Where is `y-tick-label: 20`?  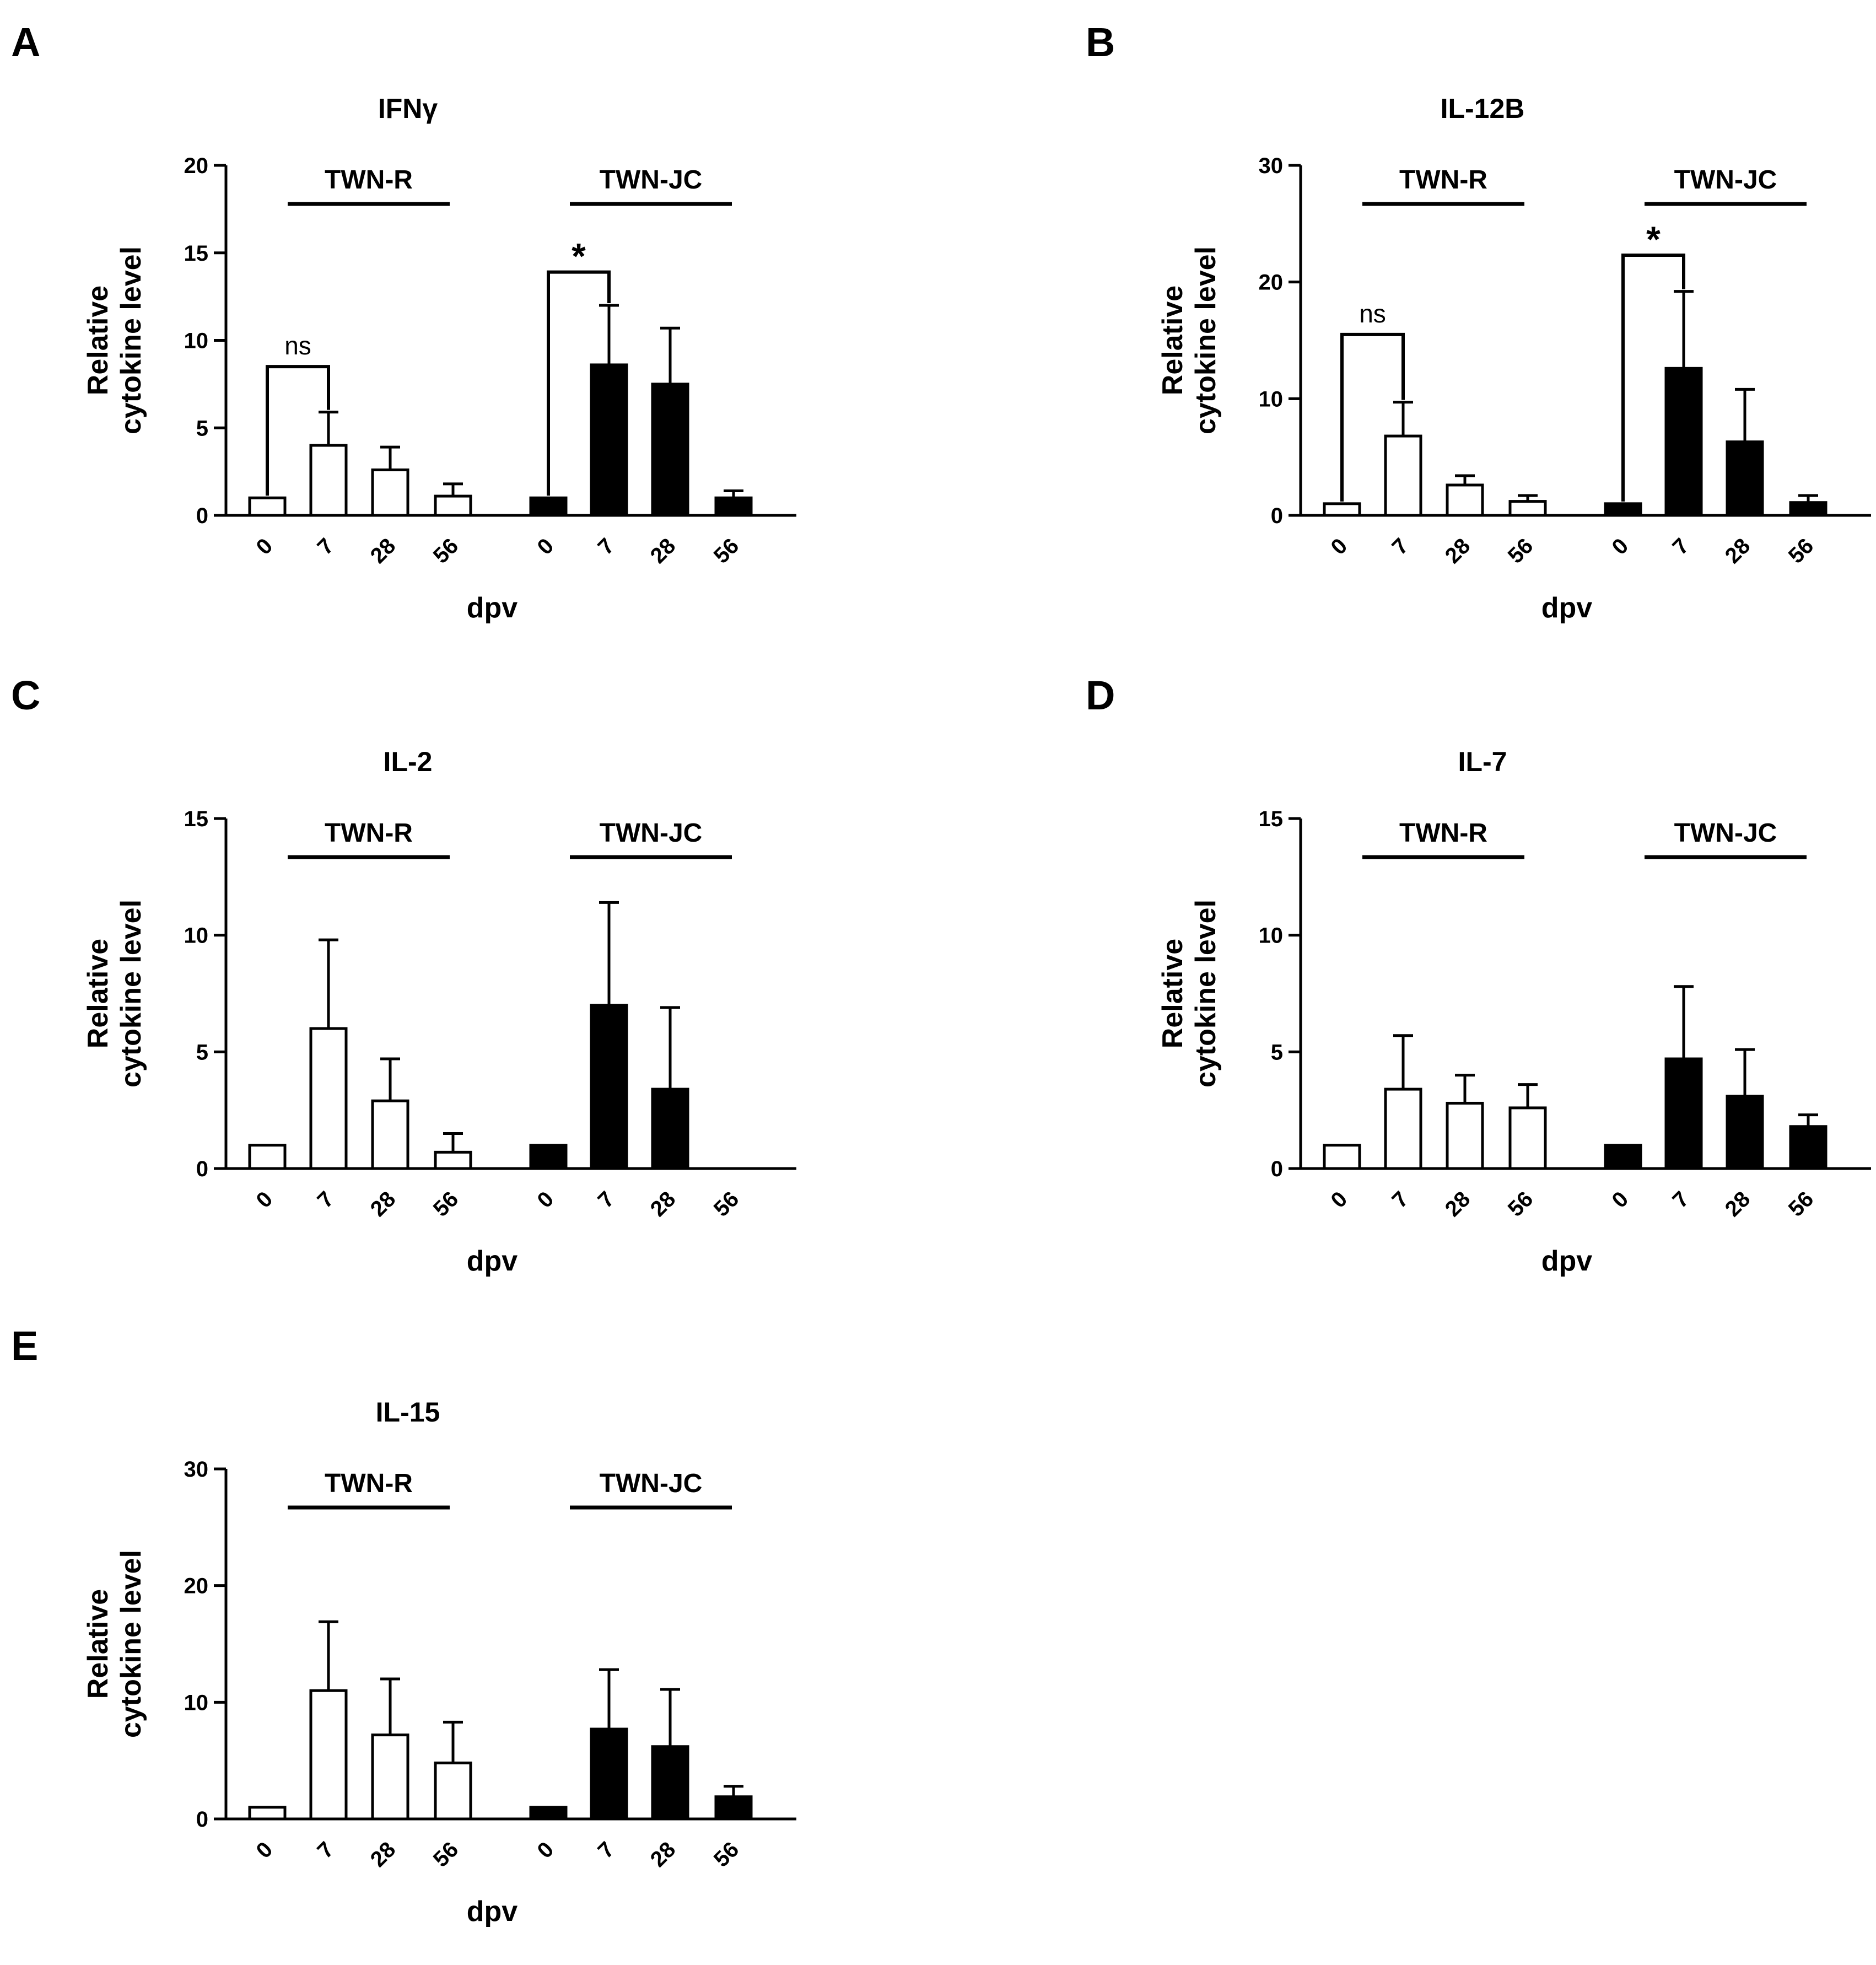 y-tick-label: 20 is located at coordinates (1271, 283).